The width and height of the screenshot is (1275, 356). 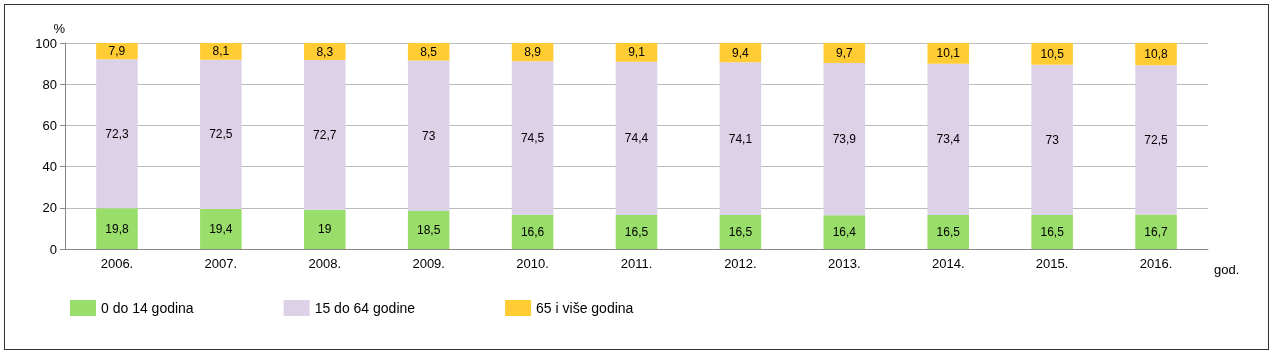 I want to click on data-label: 19,8, so click(x=117, y=228).